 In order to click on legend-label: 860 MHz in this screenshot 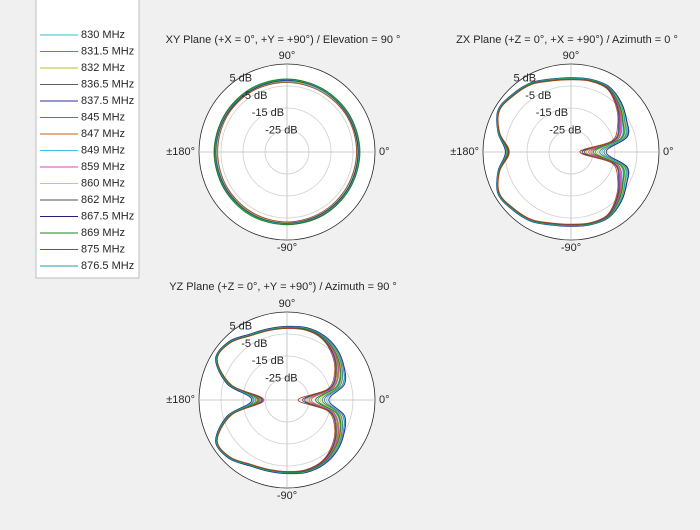, I will do `click(103, 183)`.